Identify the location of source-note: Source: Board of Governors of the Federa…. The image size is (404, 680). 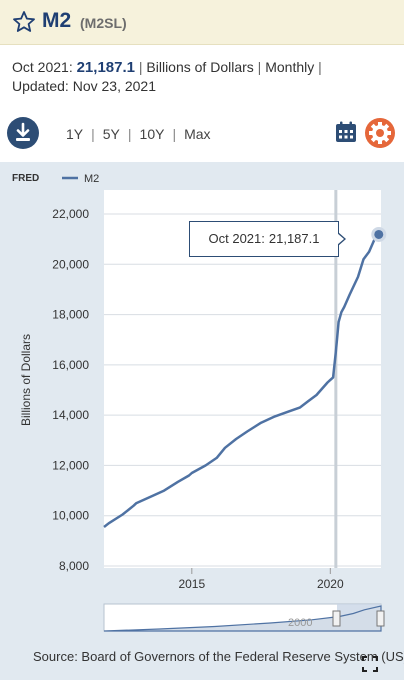
(218, 656).